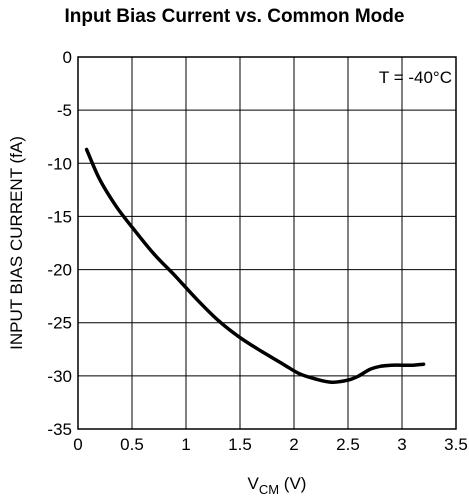 The image size is (469, 501). Describe the element at coordinates (292, 483) in the screenshot. I see `x-axis-title-unit: (V)` at that location.